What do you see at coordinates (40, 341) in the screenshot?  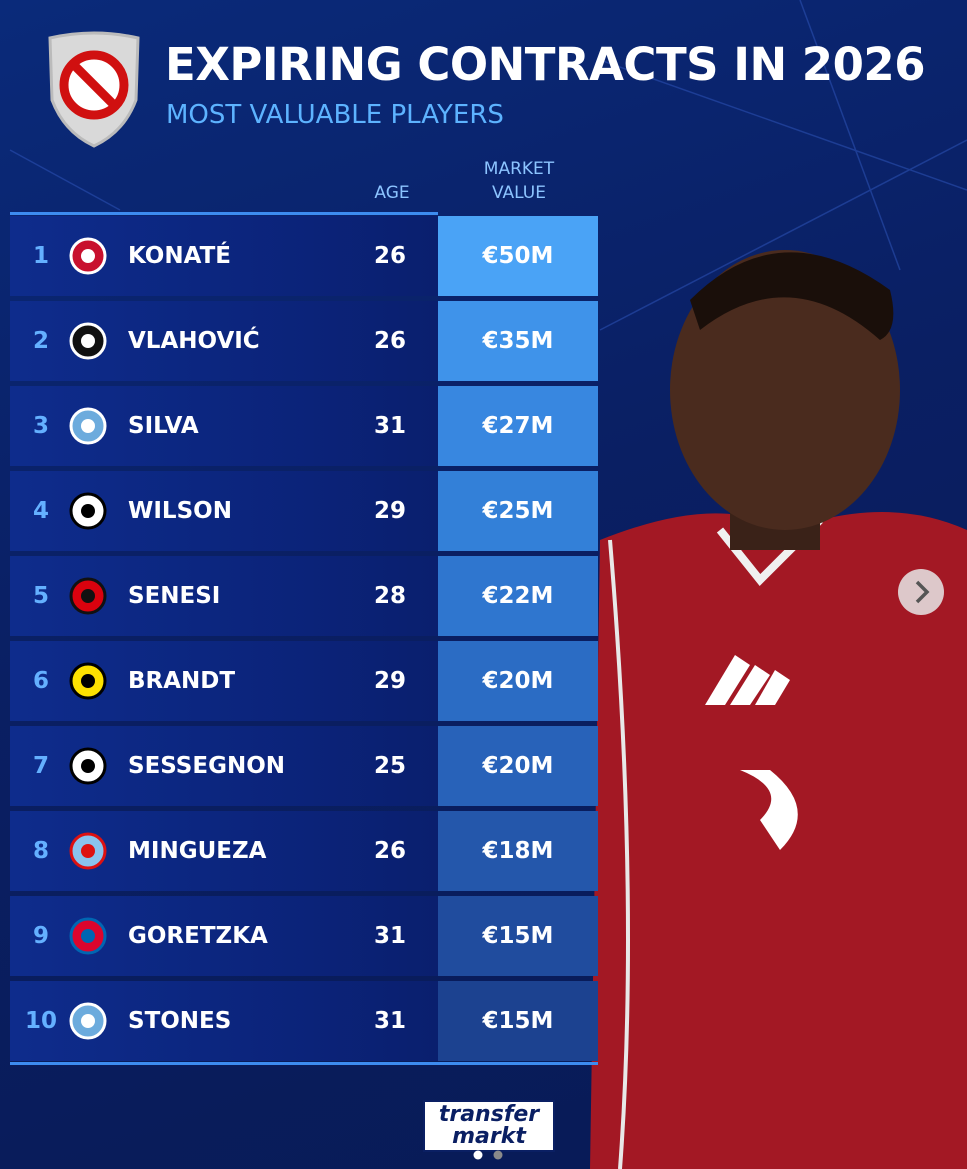 I see `rank: 2` at bounding box center [40, 341].